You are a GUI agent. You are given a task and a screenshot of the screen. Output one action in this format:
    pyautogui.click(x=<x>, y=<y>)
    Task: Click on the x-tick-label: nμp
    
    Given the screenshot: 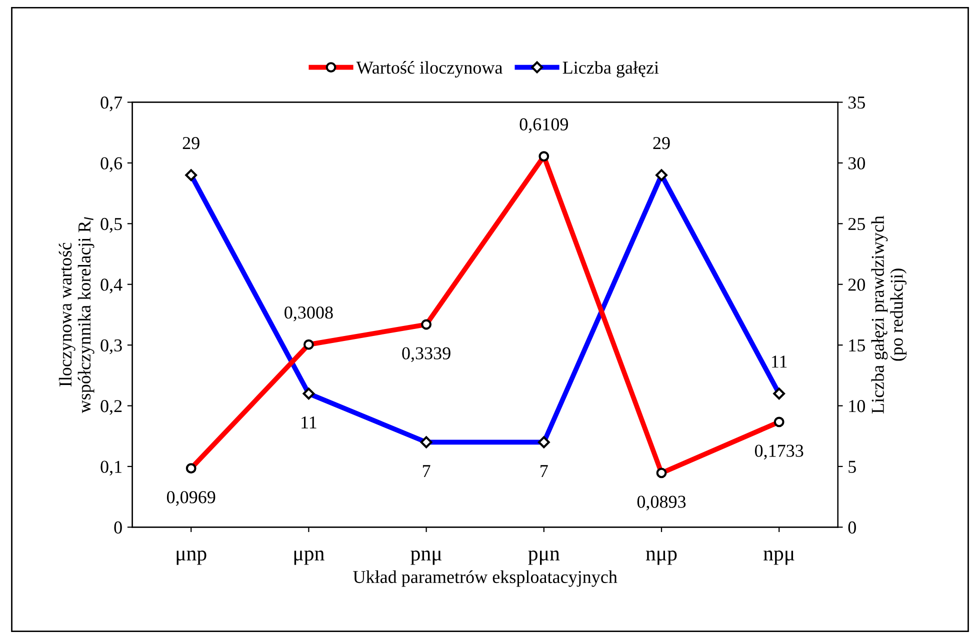 What is the action you would take?
    pyautogui.click(x=661, y=557)
    